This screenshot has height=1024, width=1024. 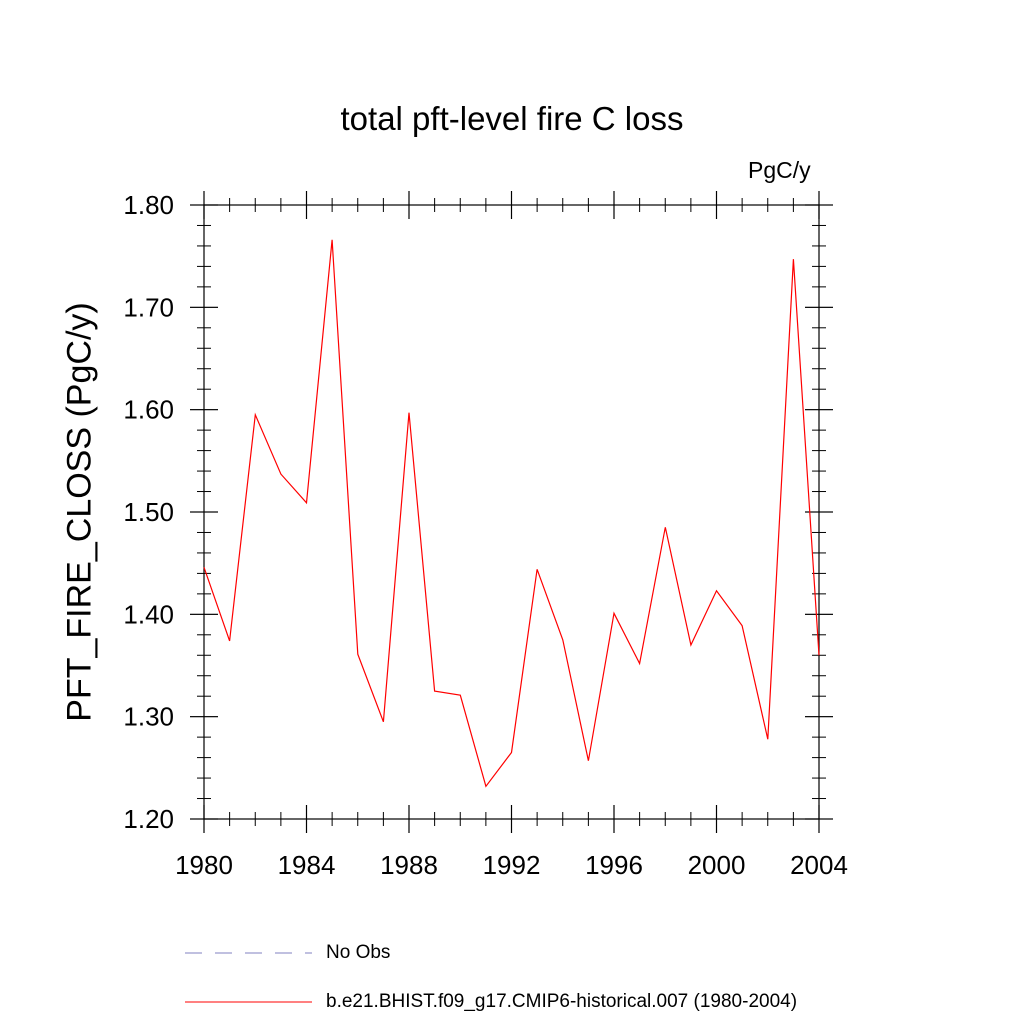 I want to click on y-tick-label: 1.30, so click(x=148, y=717).